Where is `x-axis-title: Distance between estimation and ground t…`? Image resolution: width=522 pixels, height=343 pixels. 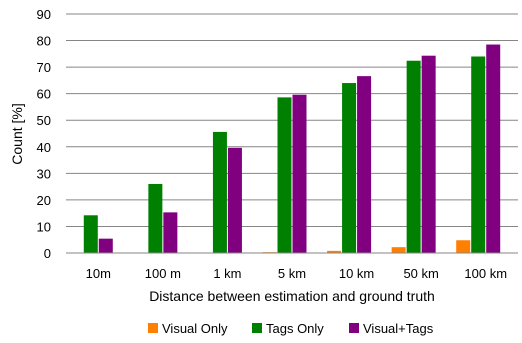 x-axis-title: Distance between estimation and ground t… is located at coordinates (292, 296).